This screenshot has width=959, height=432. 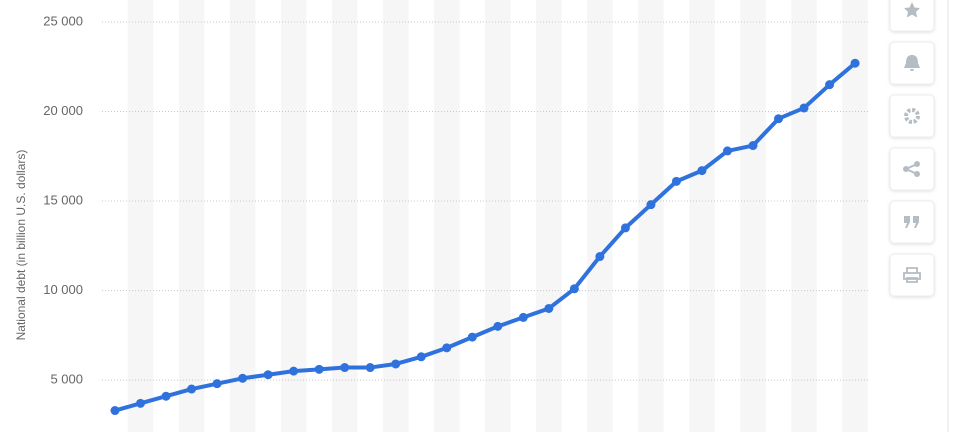 What do you see at coordinates (63, 110) in the screenshot?
I see `y-tick-label: 20 000` at bounding box center [63, 110].